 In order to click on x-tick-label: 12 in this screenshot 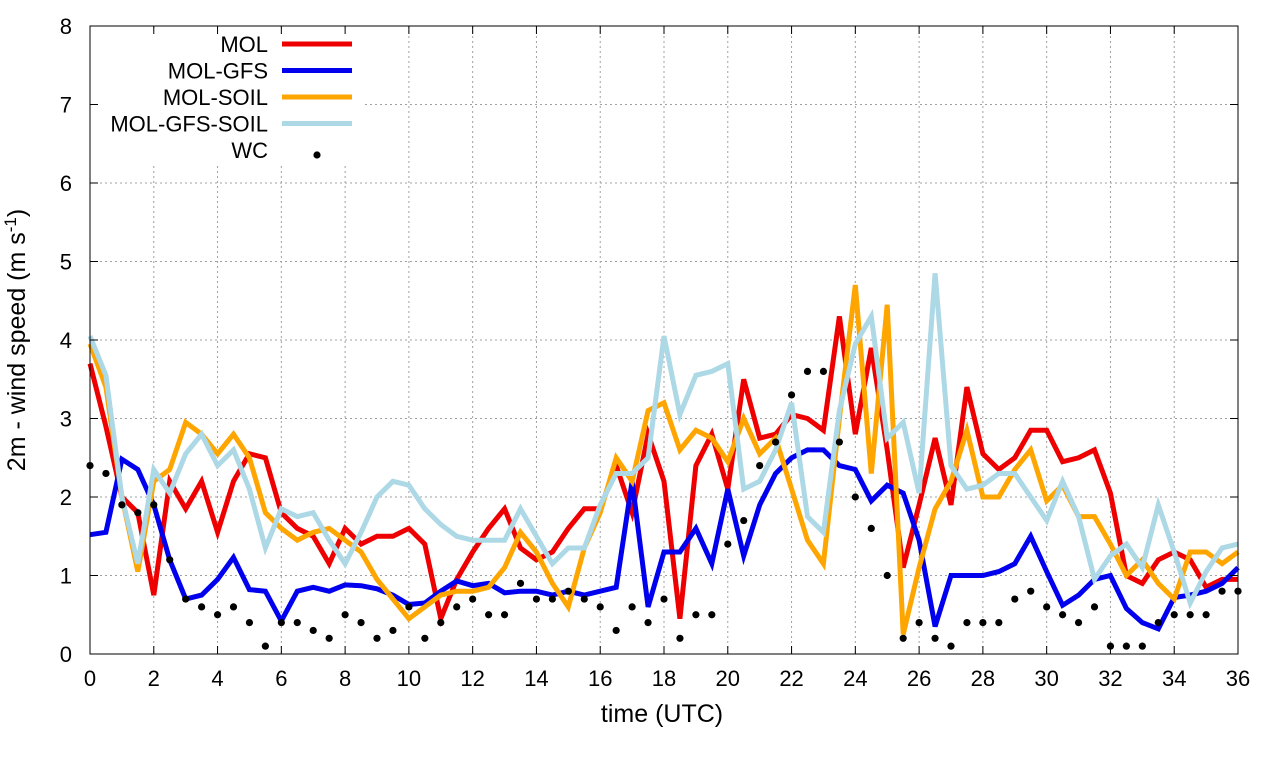, I will do `click(472, 678)`.